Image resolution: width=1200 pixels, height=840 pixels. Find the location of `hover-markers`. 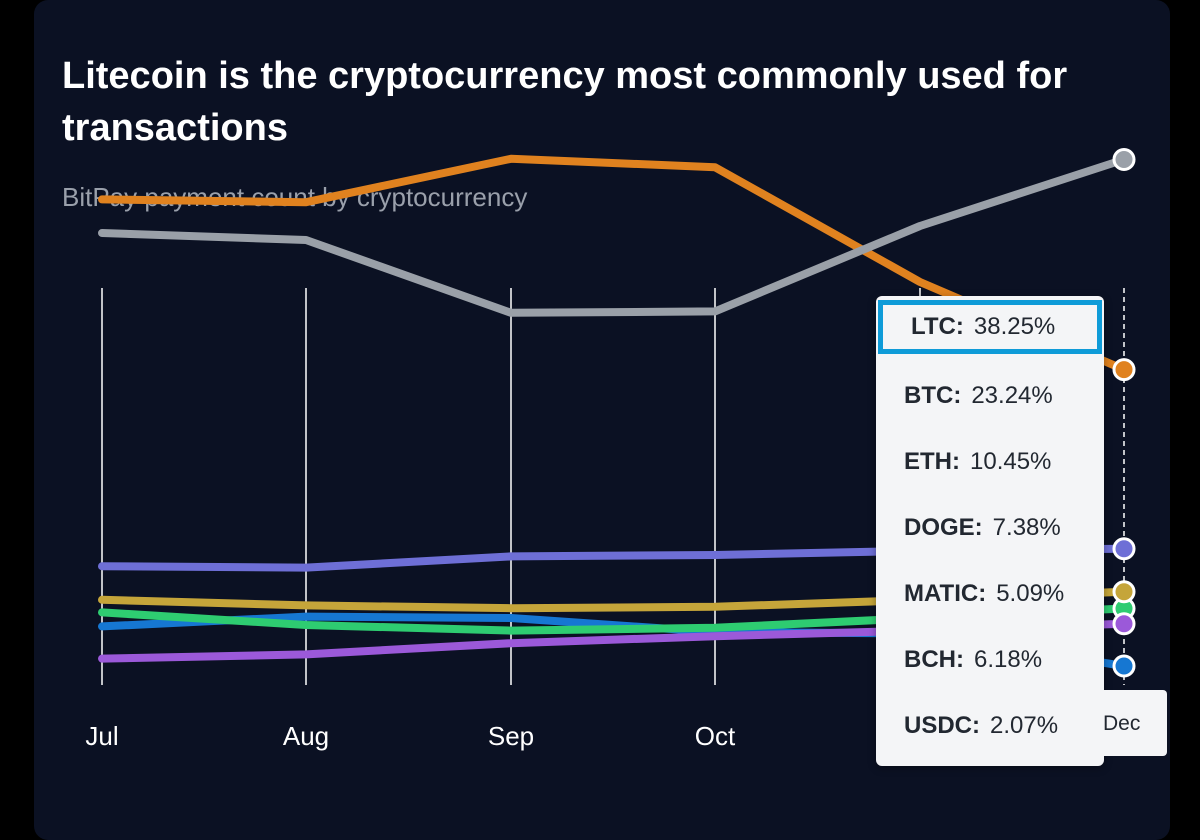

hover-markers is located at coordinates (1124, 413).